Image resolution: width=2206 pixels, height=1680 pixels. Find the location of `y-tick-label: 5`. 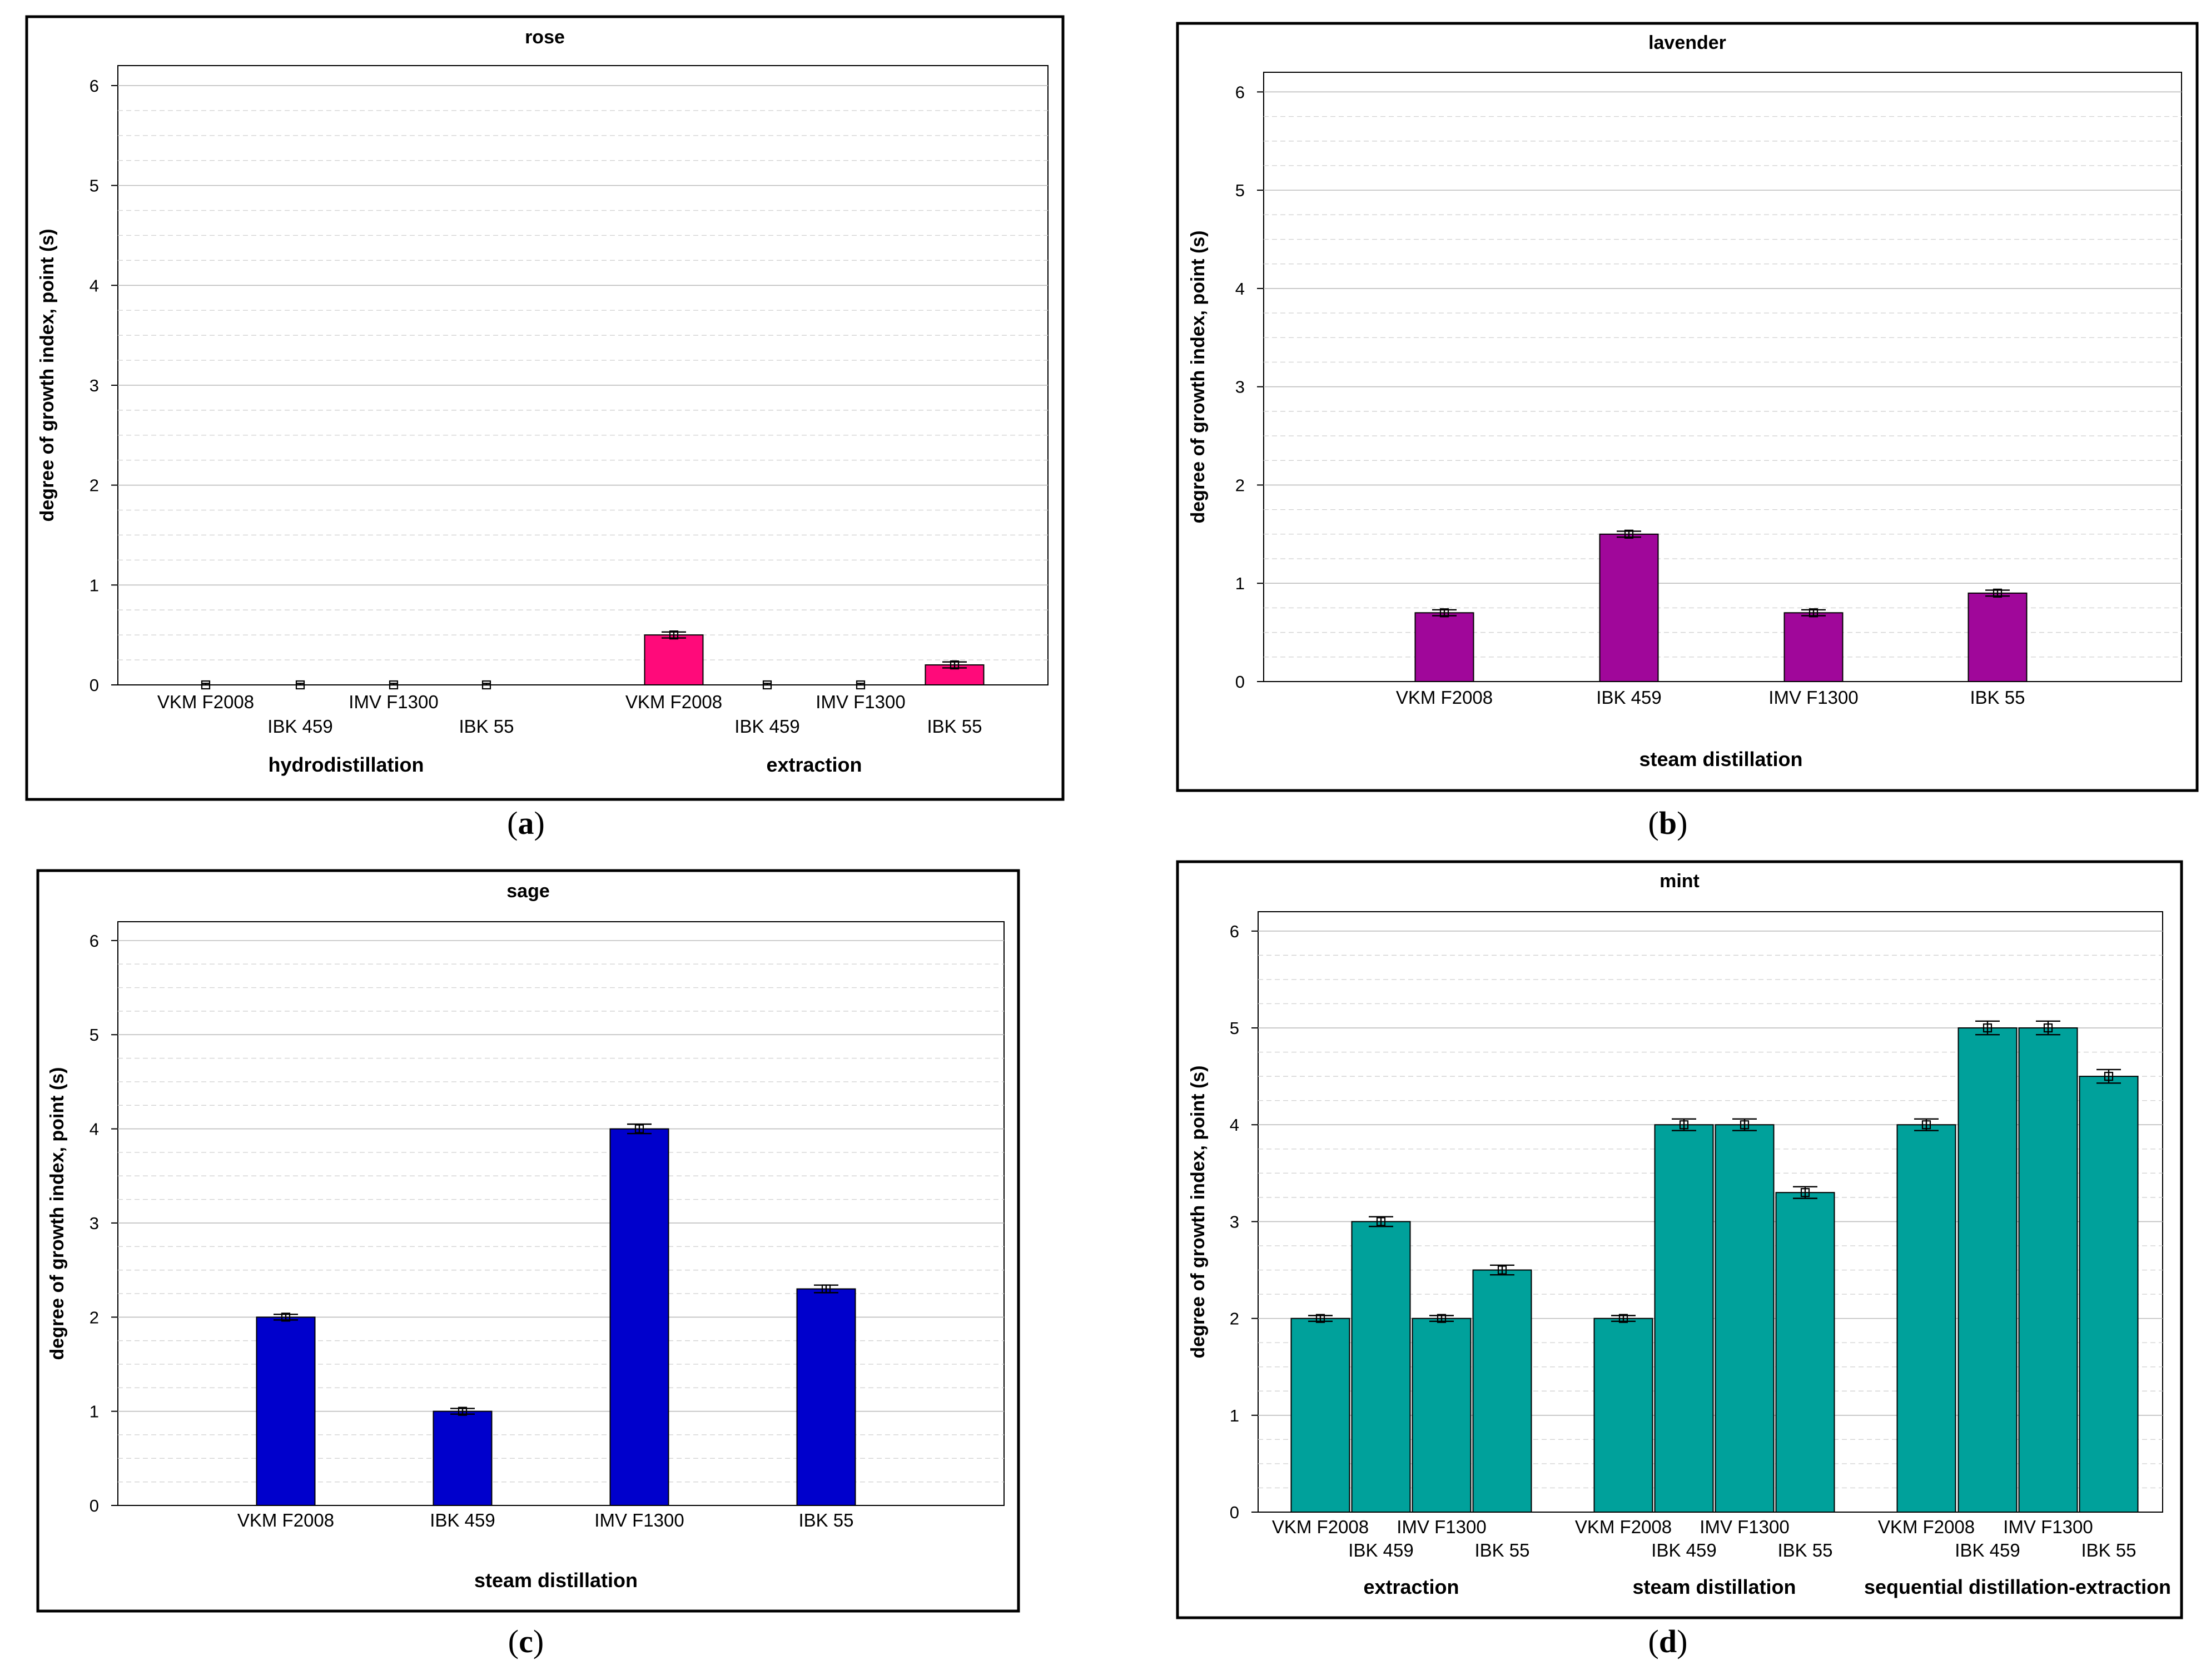

y-tick-label: 5 is located at coordinates (94, 1035).